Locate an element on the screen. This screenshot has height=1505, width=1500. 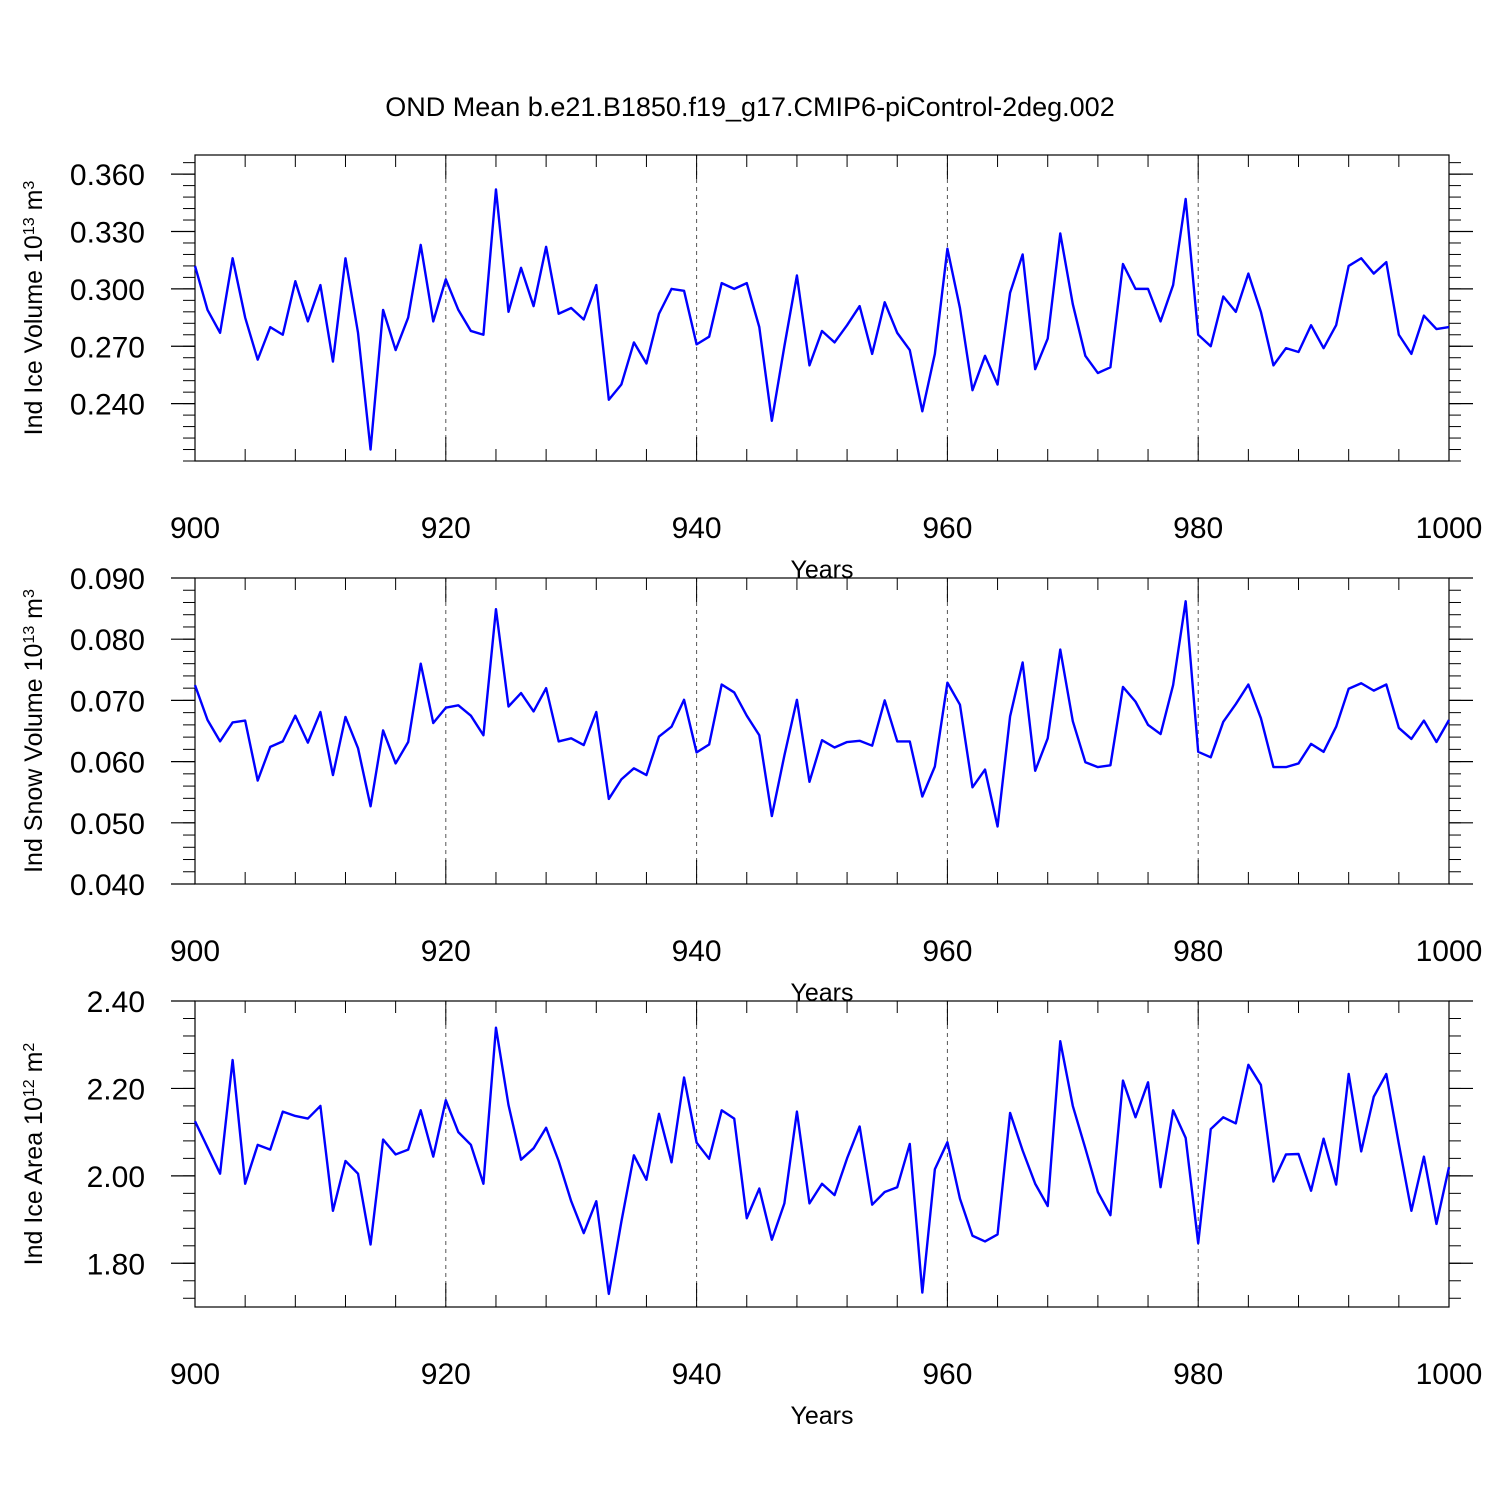
y-tick-label: 0.240 is located at coordinates (107, 405).